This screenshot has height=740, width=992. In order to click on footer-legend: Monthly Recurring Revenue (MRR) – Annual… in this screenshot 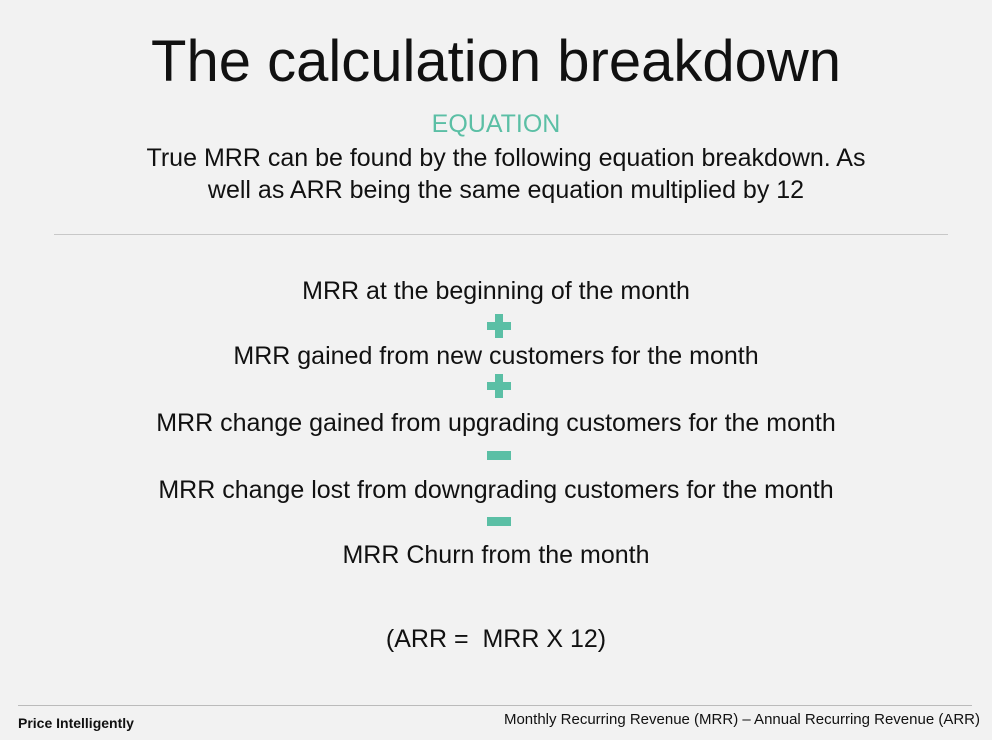, I will do `click(741, 719)`.